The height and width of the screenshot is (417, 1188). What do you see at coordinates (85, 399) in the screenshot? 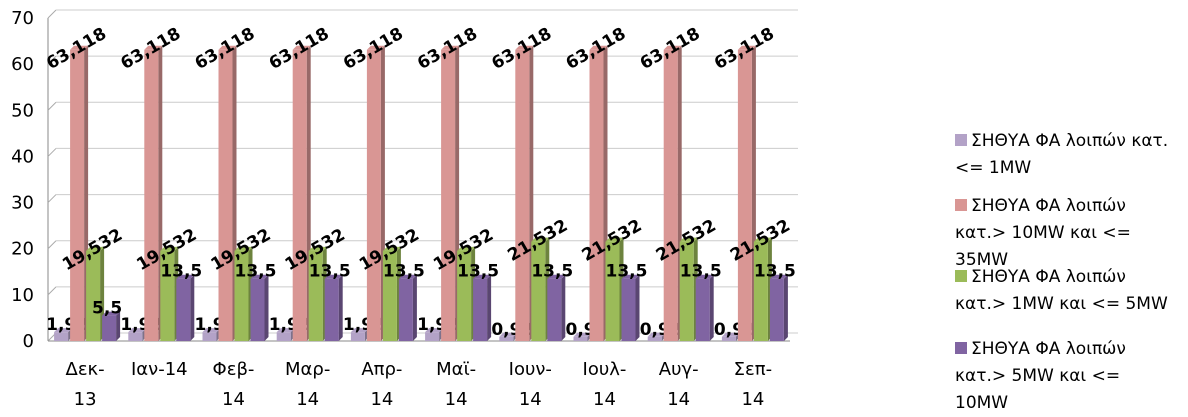
I see `x-tick-label-part: 13` at bounding box center [85, 399].